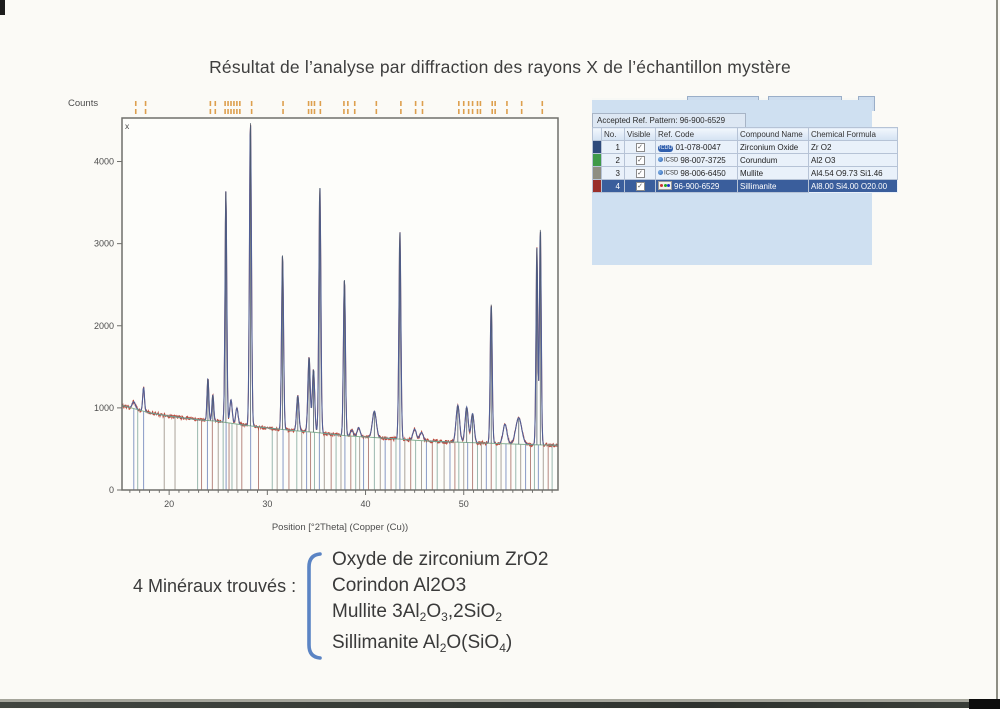 The height and width of the screenshot is (709, 1000). Describe the element at coordinates (773, 186) in the screenshot. I see `compound-name-cell: Sillimanite` at that location.